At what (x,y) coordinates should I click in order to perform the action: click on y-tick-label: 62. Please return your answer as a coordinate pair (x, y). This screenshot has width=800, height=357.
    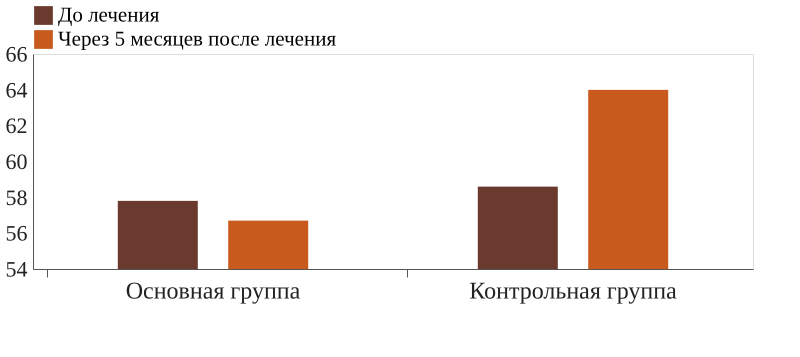
    Looking at the image, I should click on (17, 125).